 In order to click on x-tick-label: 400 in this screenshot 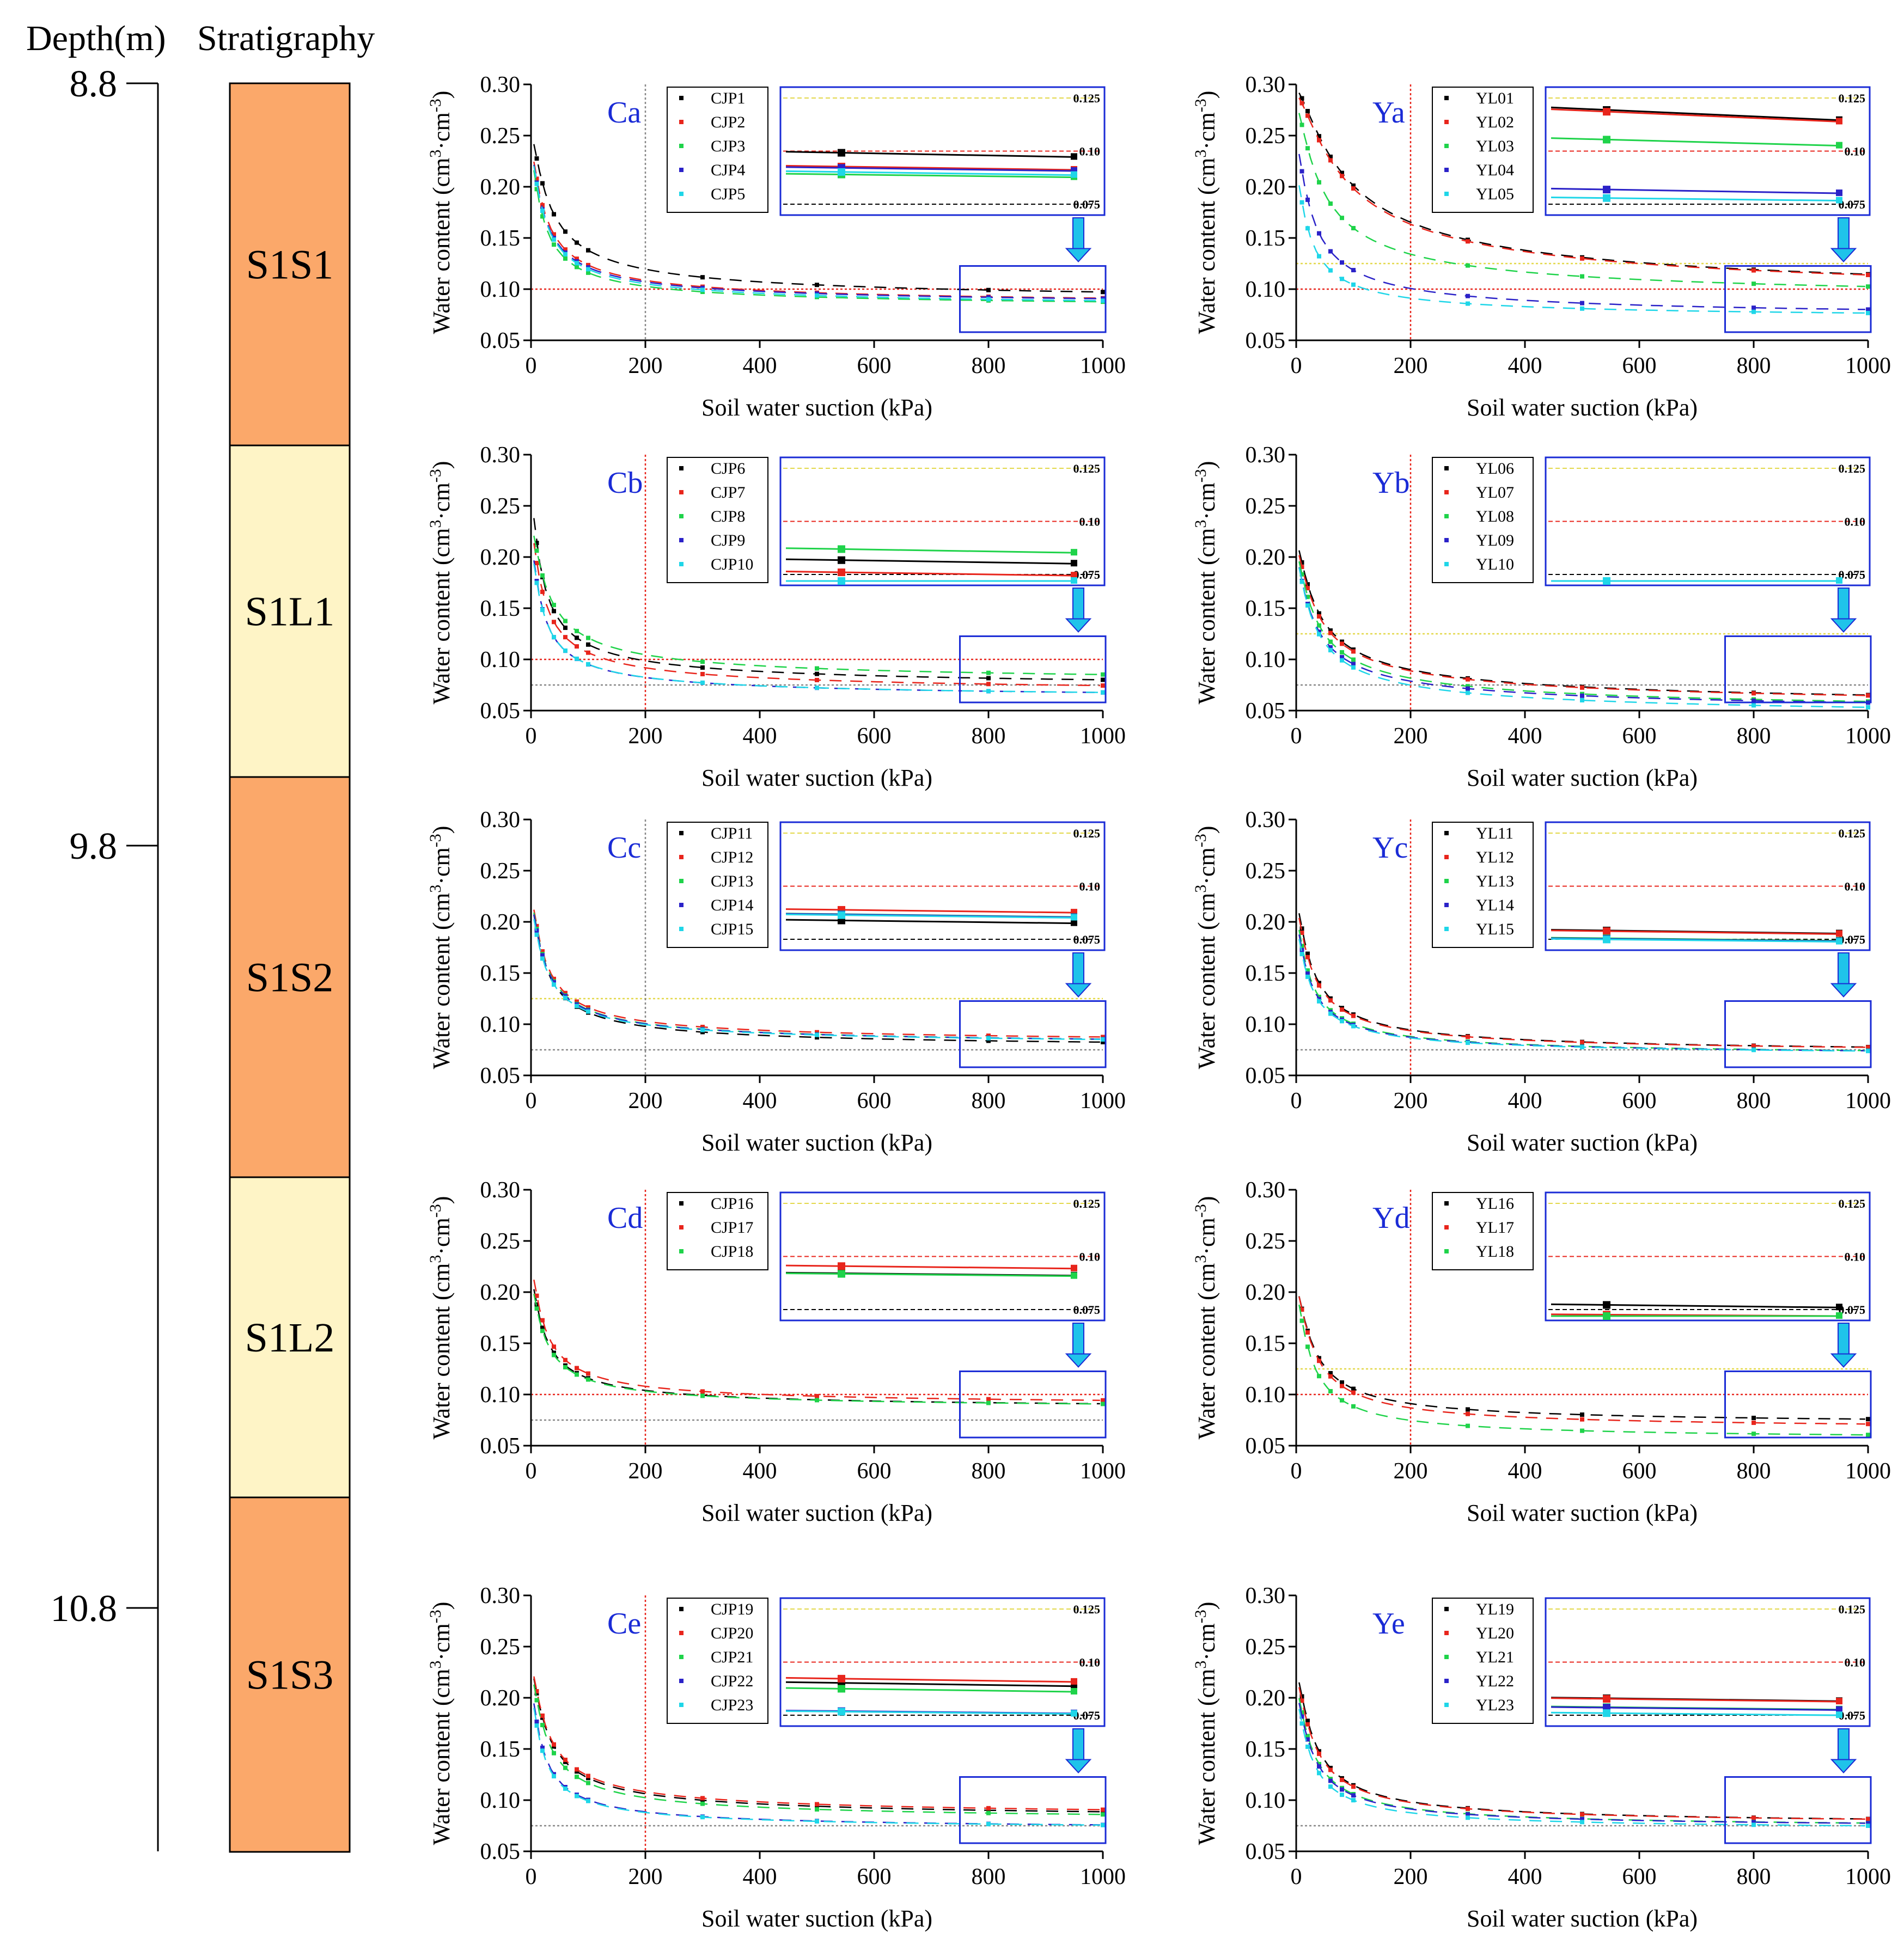, I will do `click(1525, 1101)`.